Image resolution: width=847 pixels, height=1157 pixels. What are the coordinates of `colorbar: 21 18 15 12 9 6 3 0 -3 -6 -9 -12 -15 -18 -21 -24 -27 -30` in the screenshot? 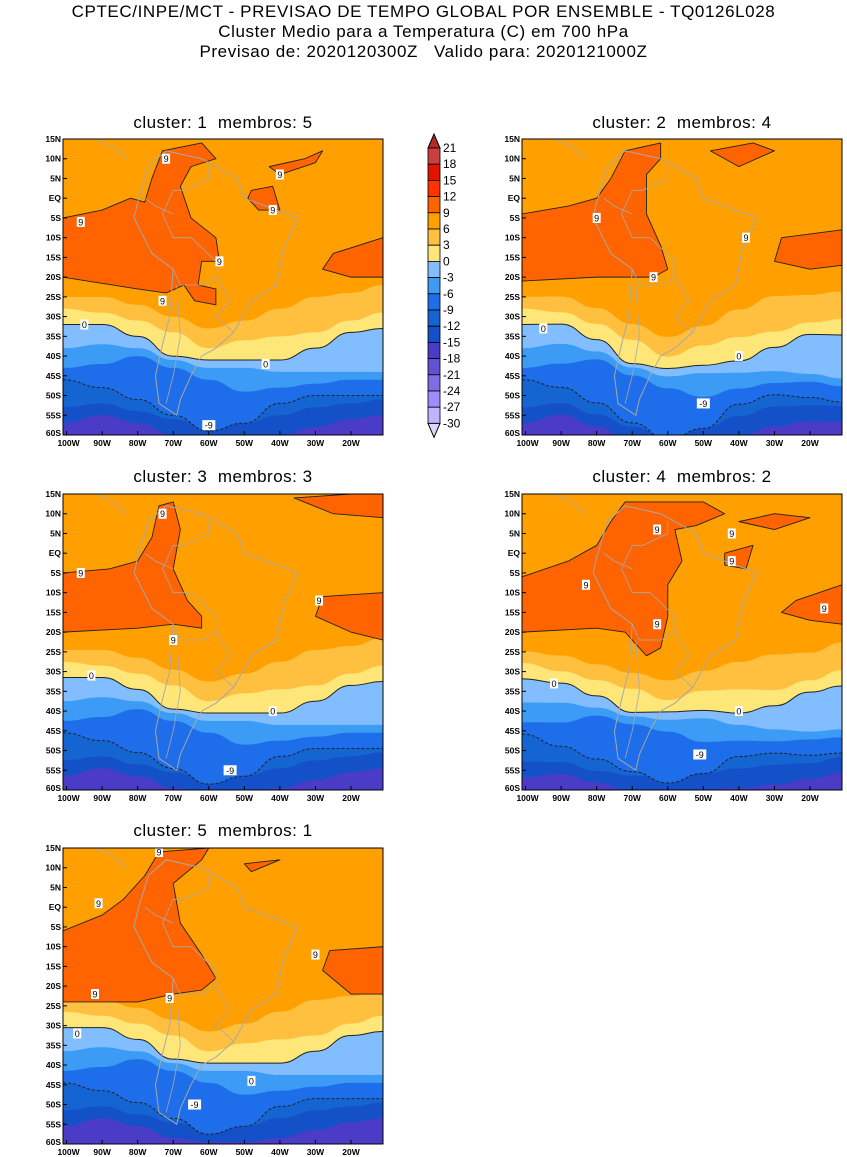 It's located at (444, 285).